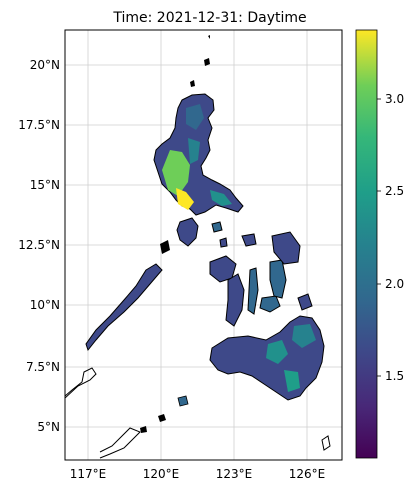  I want to click on lat-tick-label: 10°N, so click(45, 305).